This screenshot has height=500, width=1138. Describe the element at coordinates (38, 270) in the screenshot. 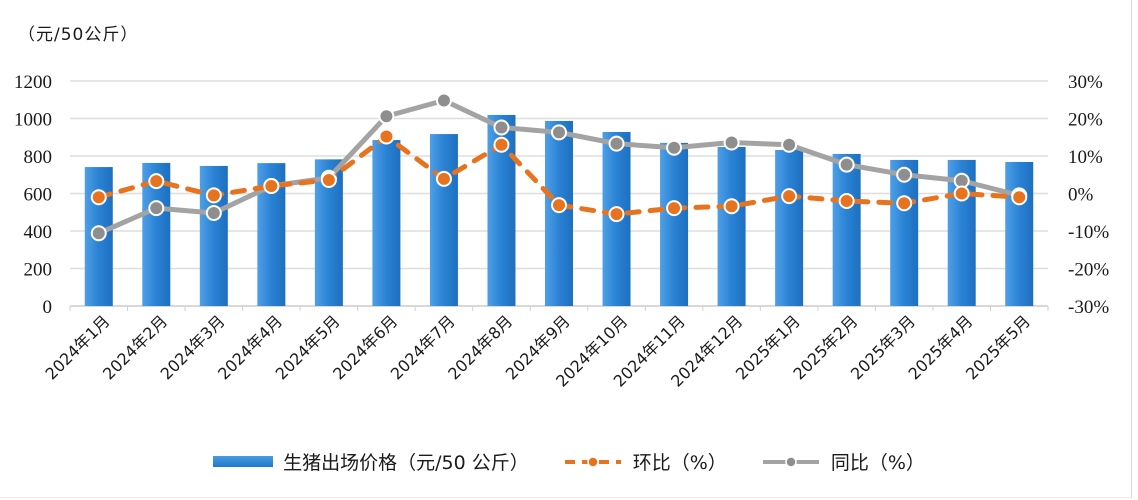

I see `left-axis-tick: 200` at that location.